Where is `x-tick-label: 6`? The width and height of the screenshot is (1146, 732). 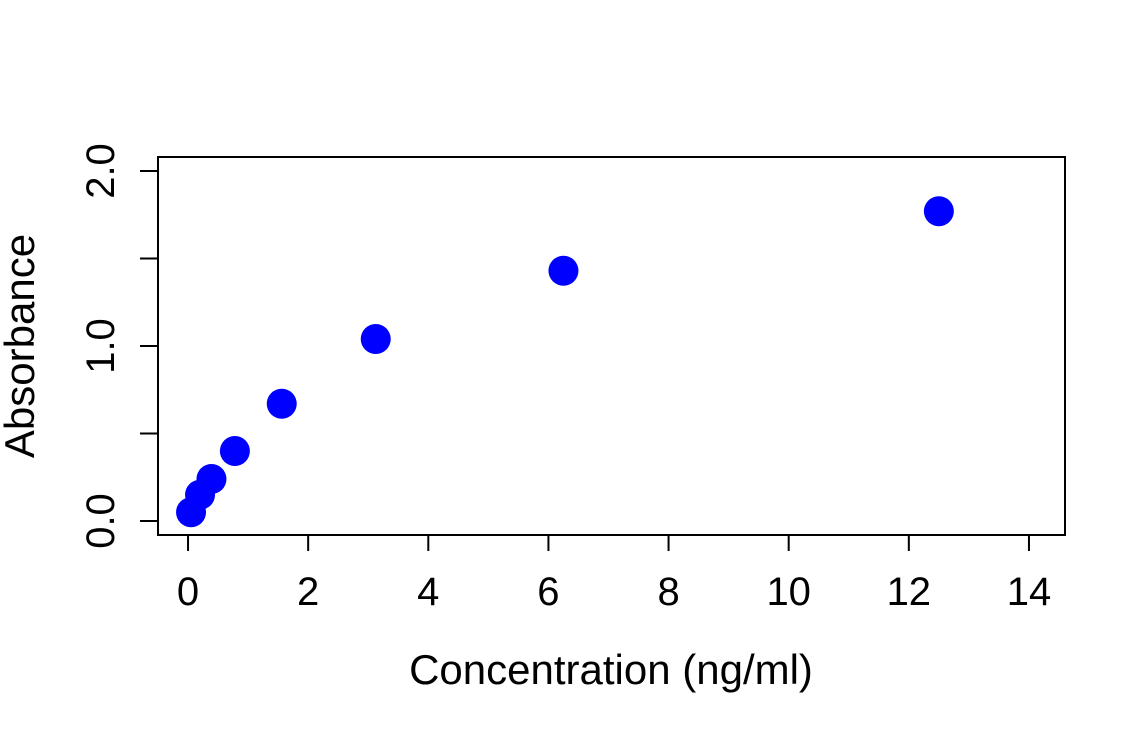
x-tick-label: 6 is located at coordinates (548, 592).